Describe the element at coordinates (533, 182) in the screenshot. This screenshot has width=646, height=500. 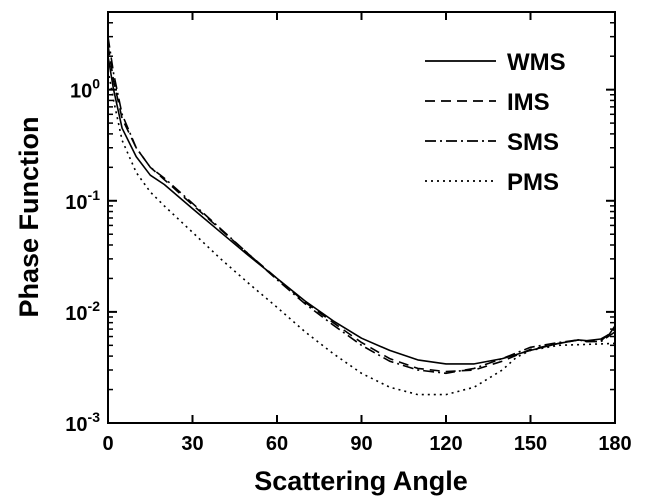
I see `legend-label-pms: PMS` at that location.